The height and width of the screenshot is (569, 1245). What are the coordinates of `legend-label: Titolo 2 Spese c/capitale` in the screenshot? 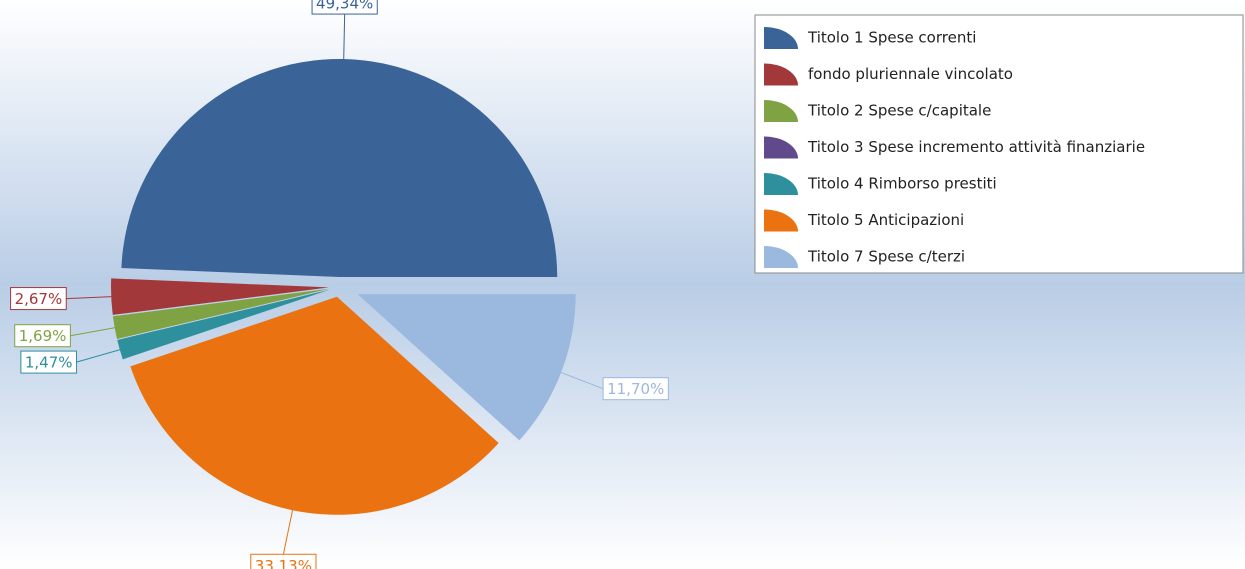 It's located at (899, 111).